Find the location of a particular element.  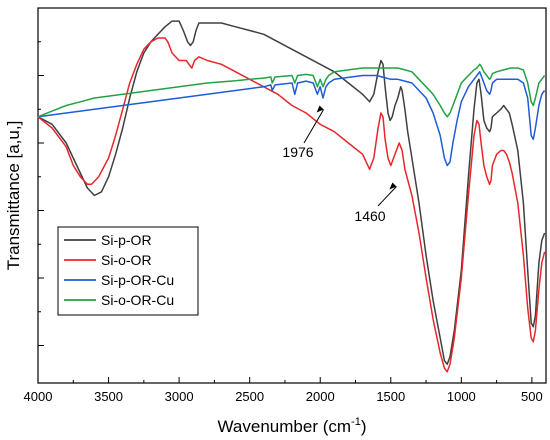

series-line-si-o-or-cu is located at coordinates (291, 90).